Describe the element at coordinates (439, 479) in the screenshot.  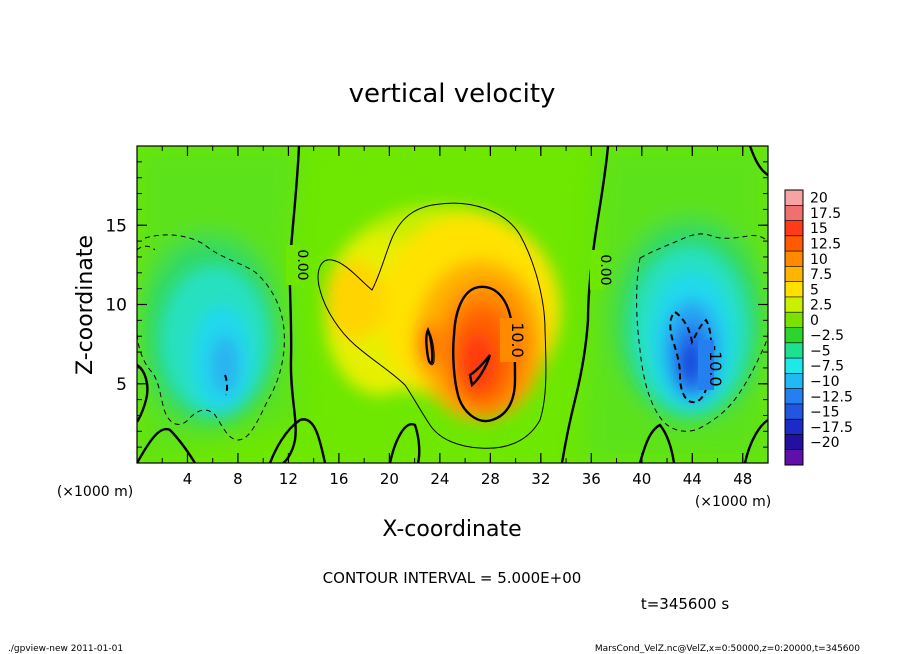
I see `x-tick-label: 24` at that location.